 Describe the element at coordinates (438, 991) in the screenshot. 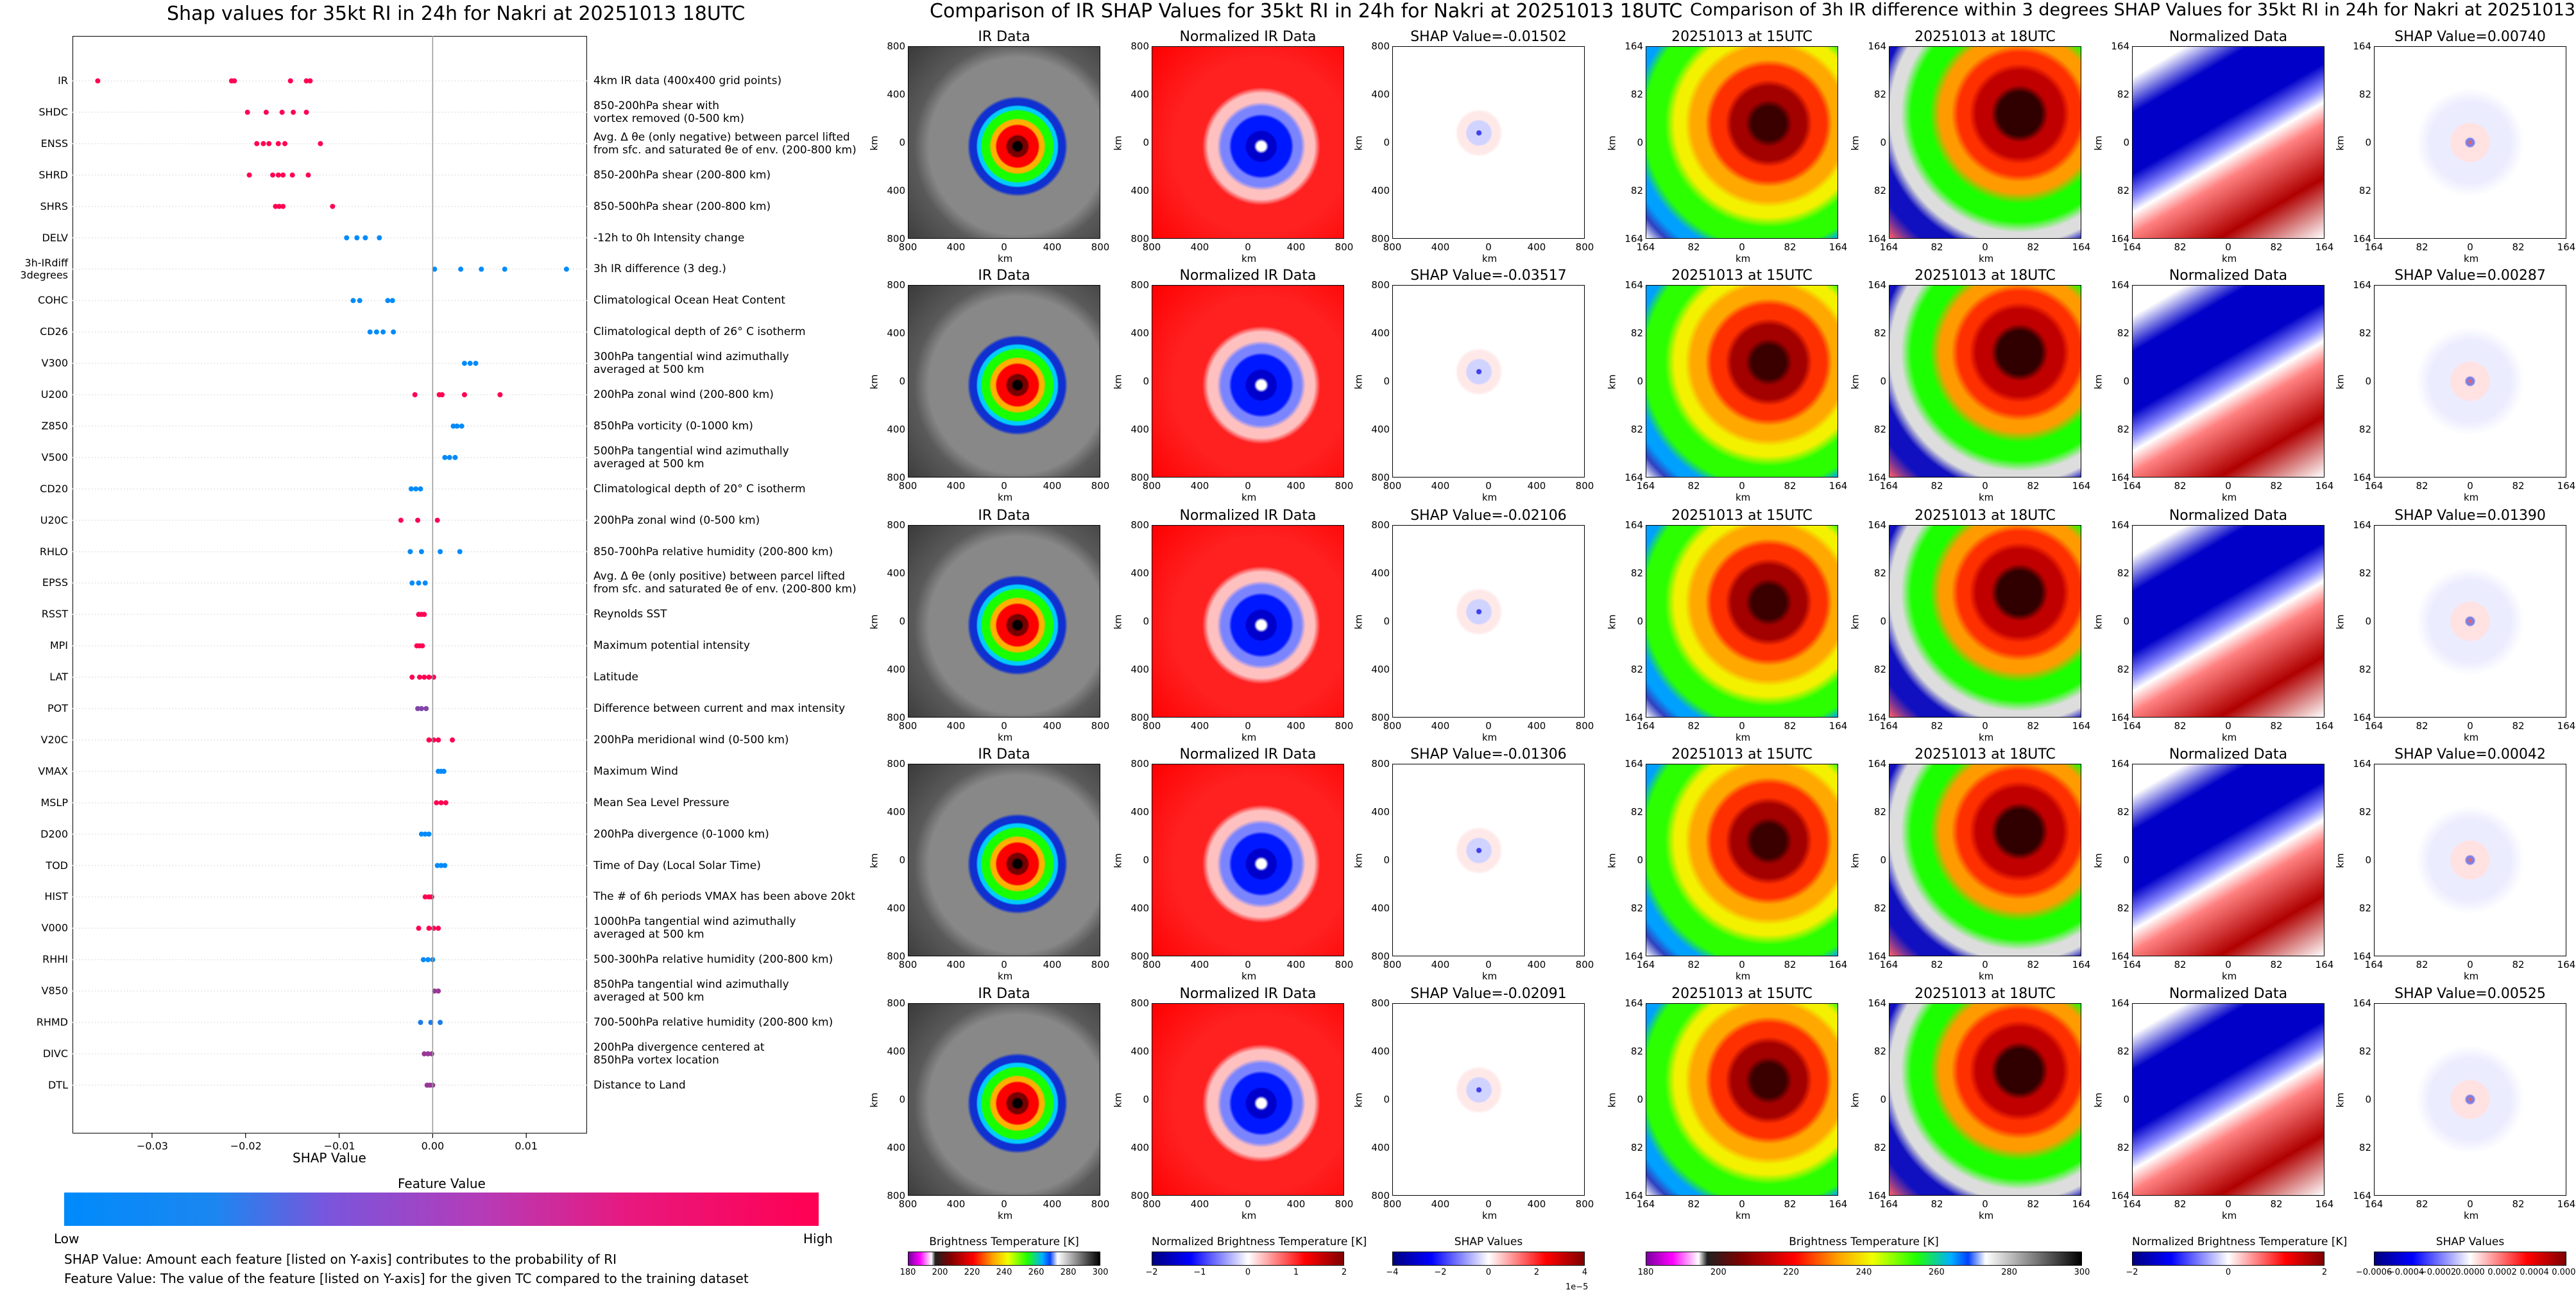

I see `shap-point-v850` at that location.